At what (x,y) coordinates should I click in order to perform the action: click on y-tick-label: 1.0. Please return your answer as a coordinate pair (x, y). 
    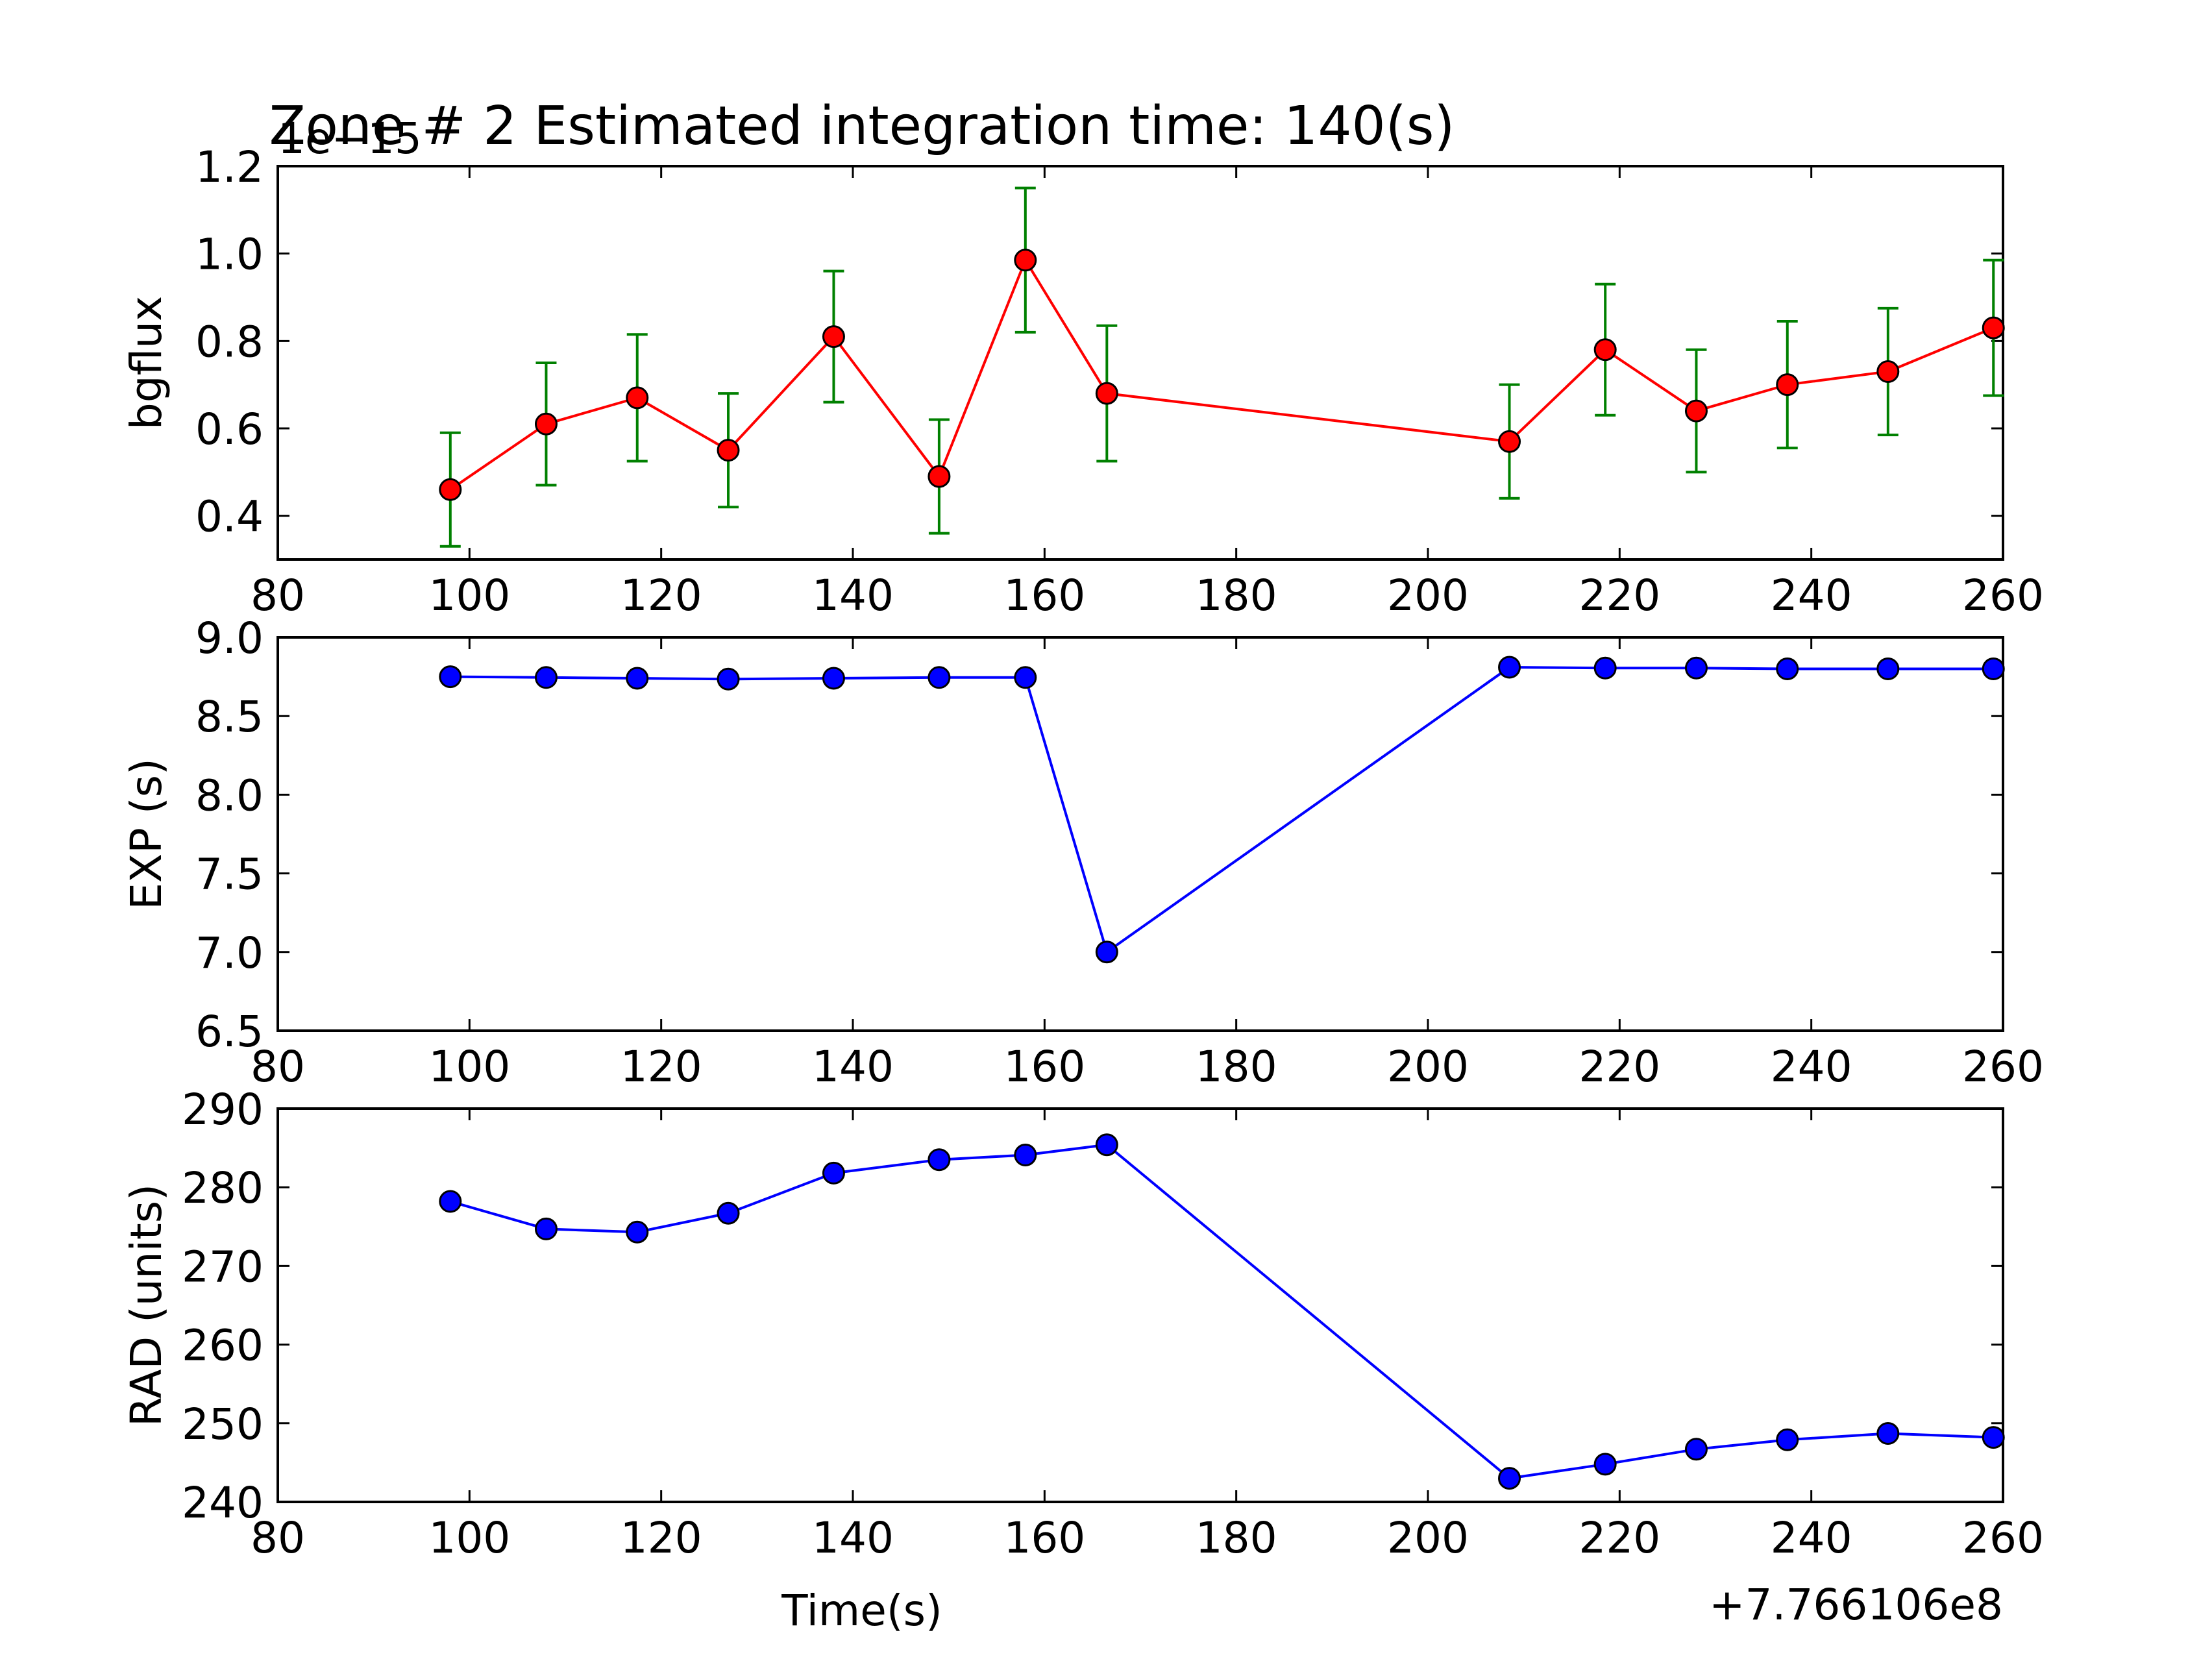
    Looking at the image, I should click on (229, 255).